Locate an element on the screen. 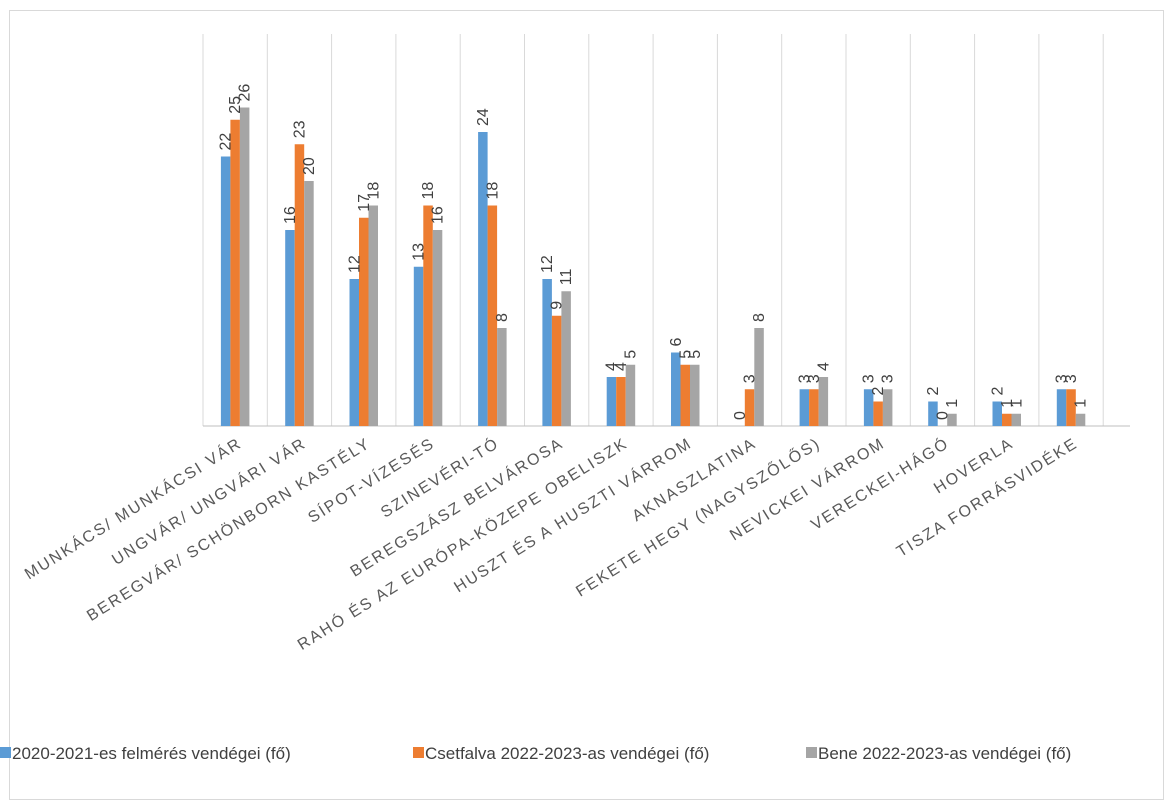 This screenshot has width=1165, height=805. legend-swatch-csetfalva is located at coordinates (418, 752).